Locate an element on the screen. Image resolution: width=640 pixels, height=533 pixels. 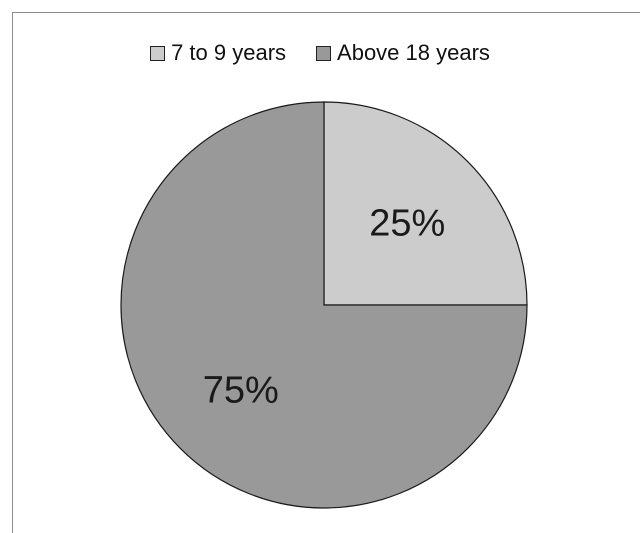
legend-label-7-to-9-years: 7 to 9 years is located at coordinates (229, 52).